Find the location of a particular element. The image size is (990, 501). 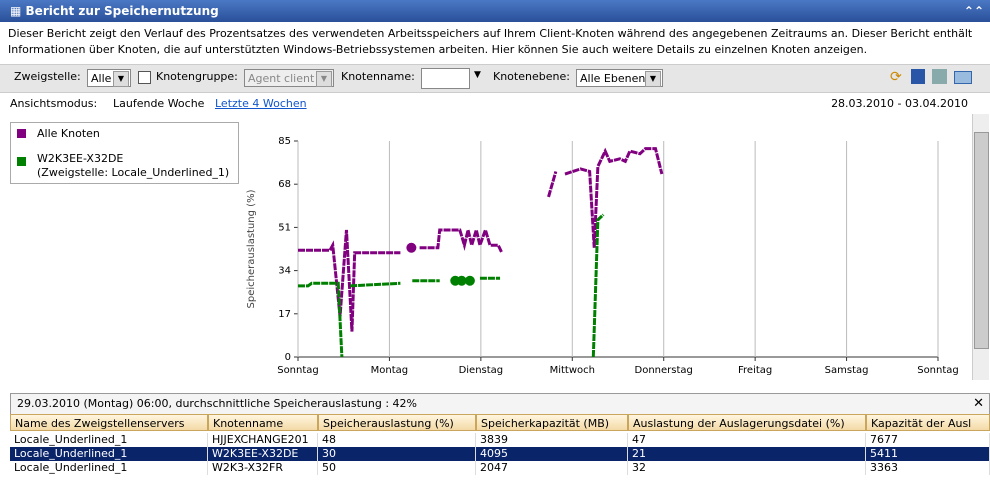

print-icon is located at coordinates (939, 76).